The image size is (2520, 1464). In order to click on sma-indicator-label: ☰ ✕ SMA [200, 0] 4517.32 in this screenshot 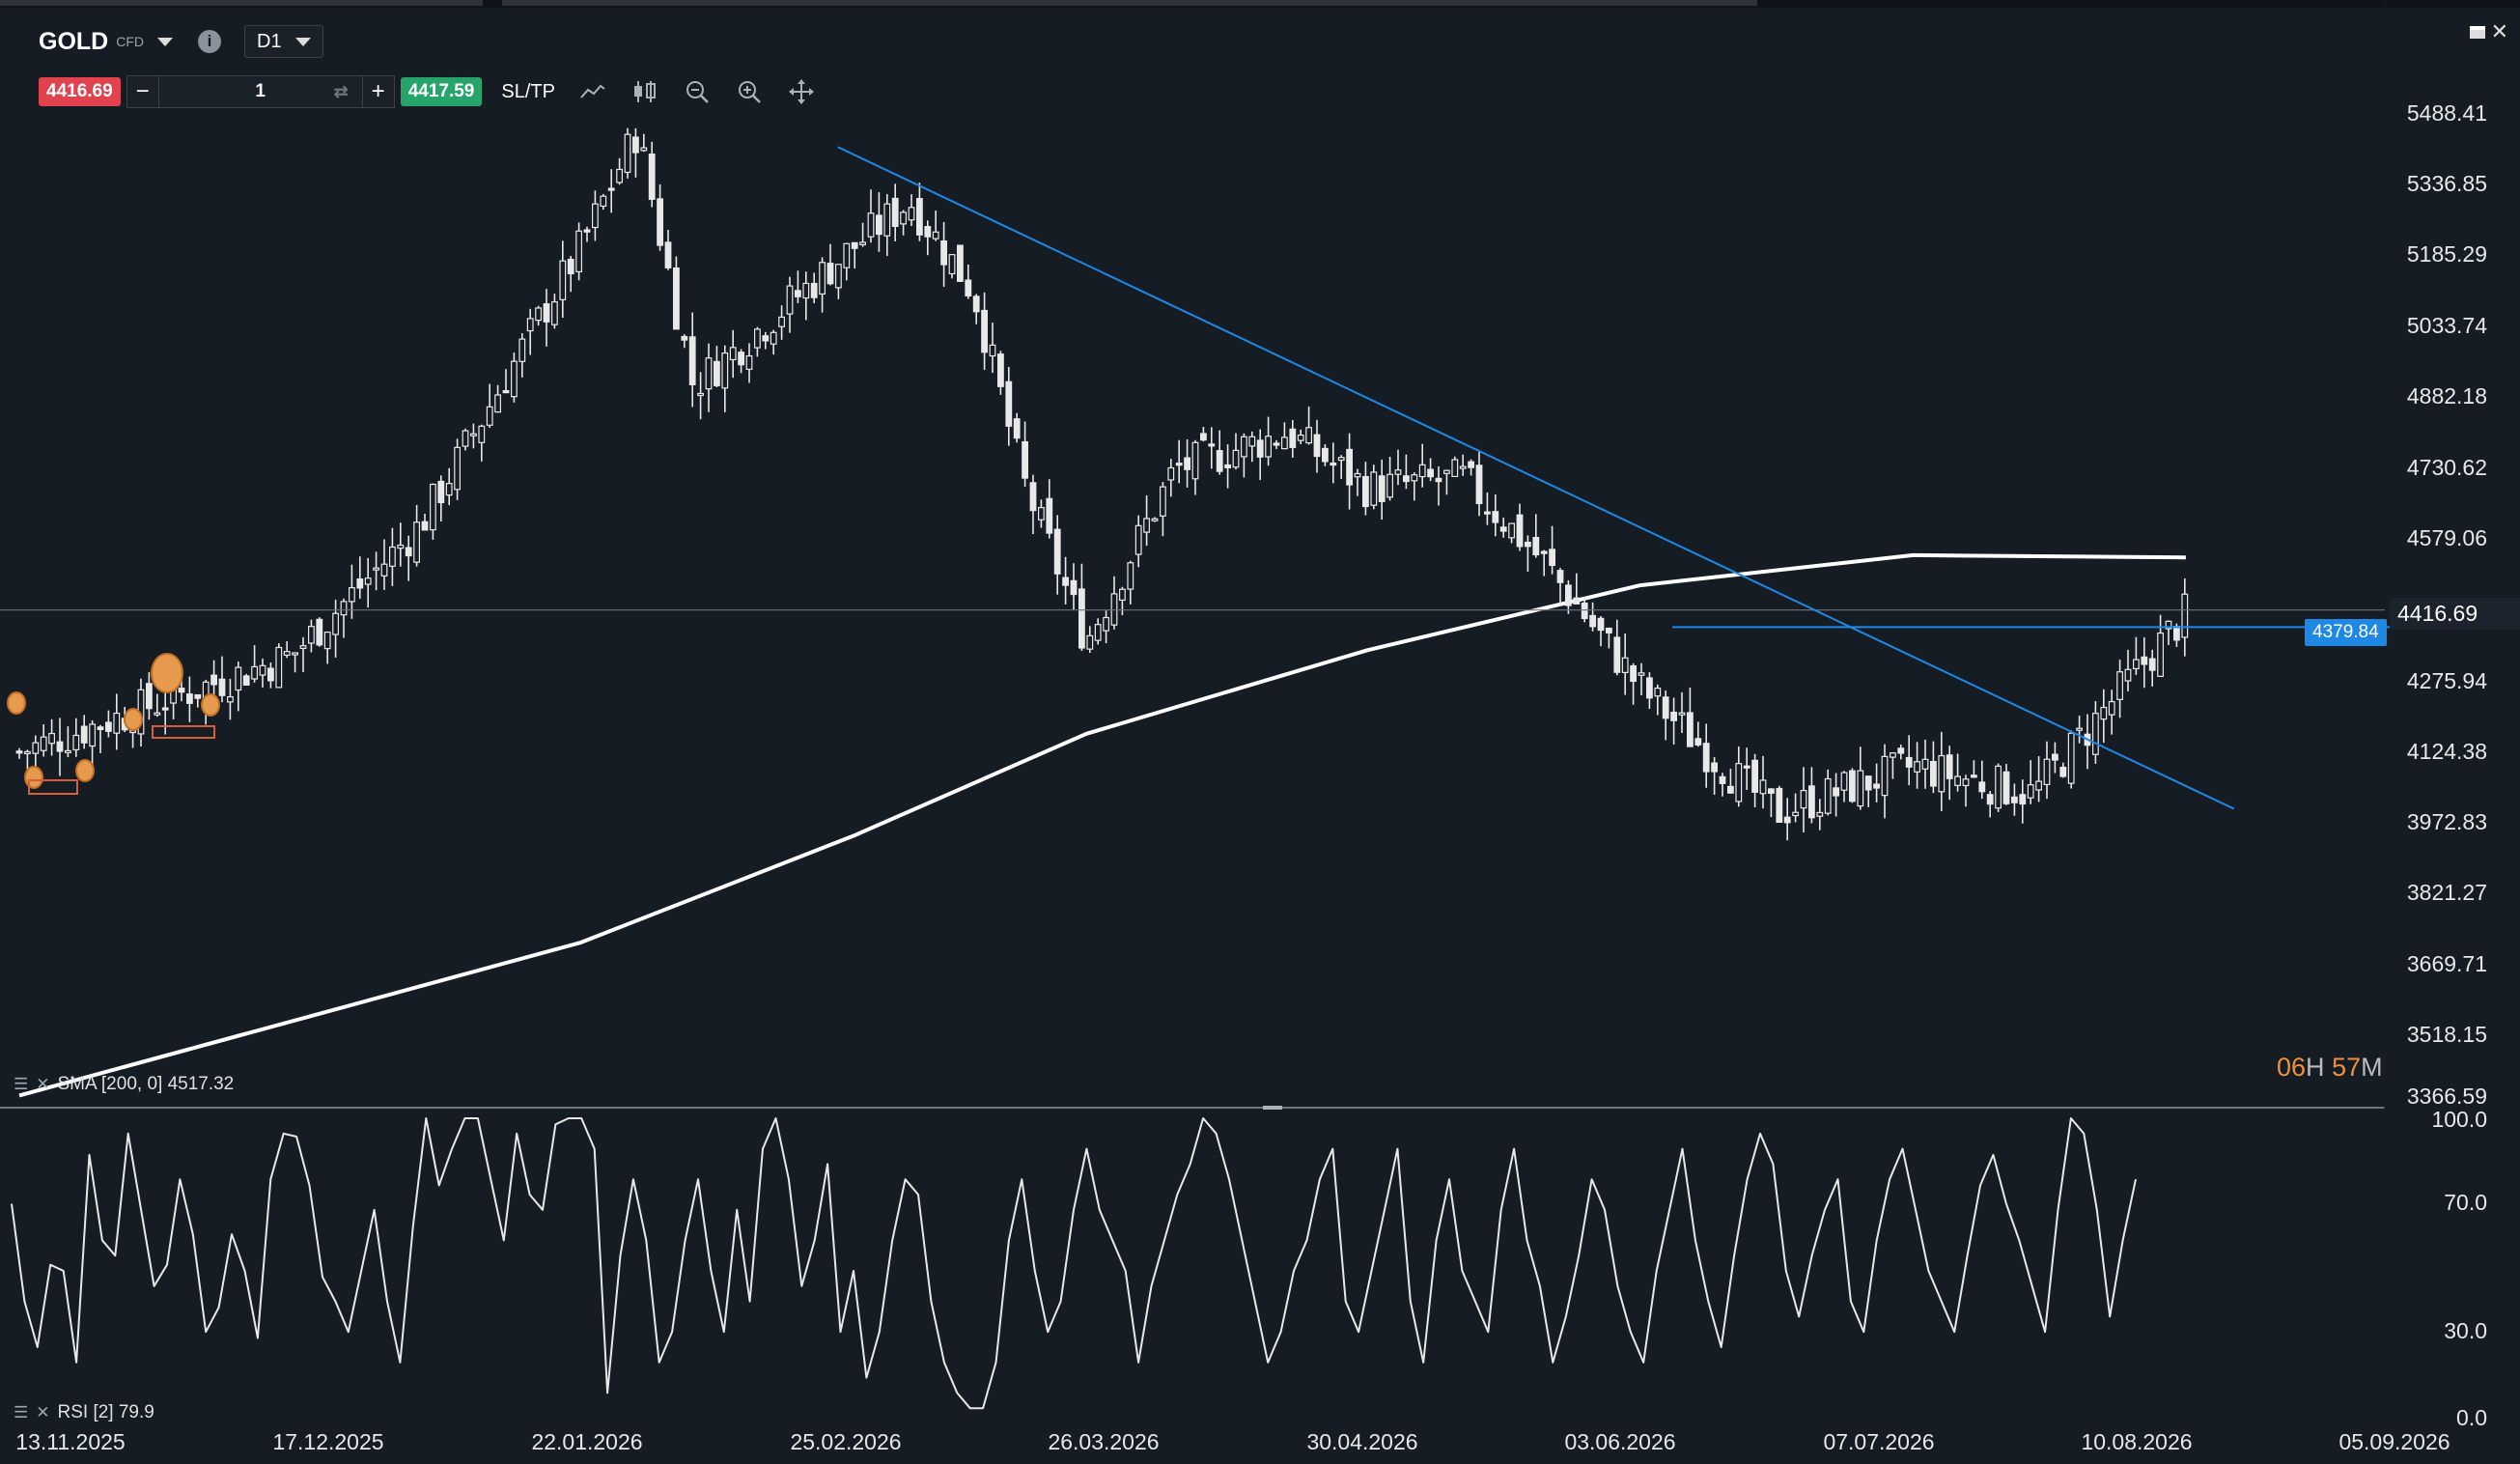, I will do `click(124, 1084)`.